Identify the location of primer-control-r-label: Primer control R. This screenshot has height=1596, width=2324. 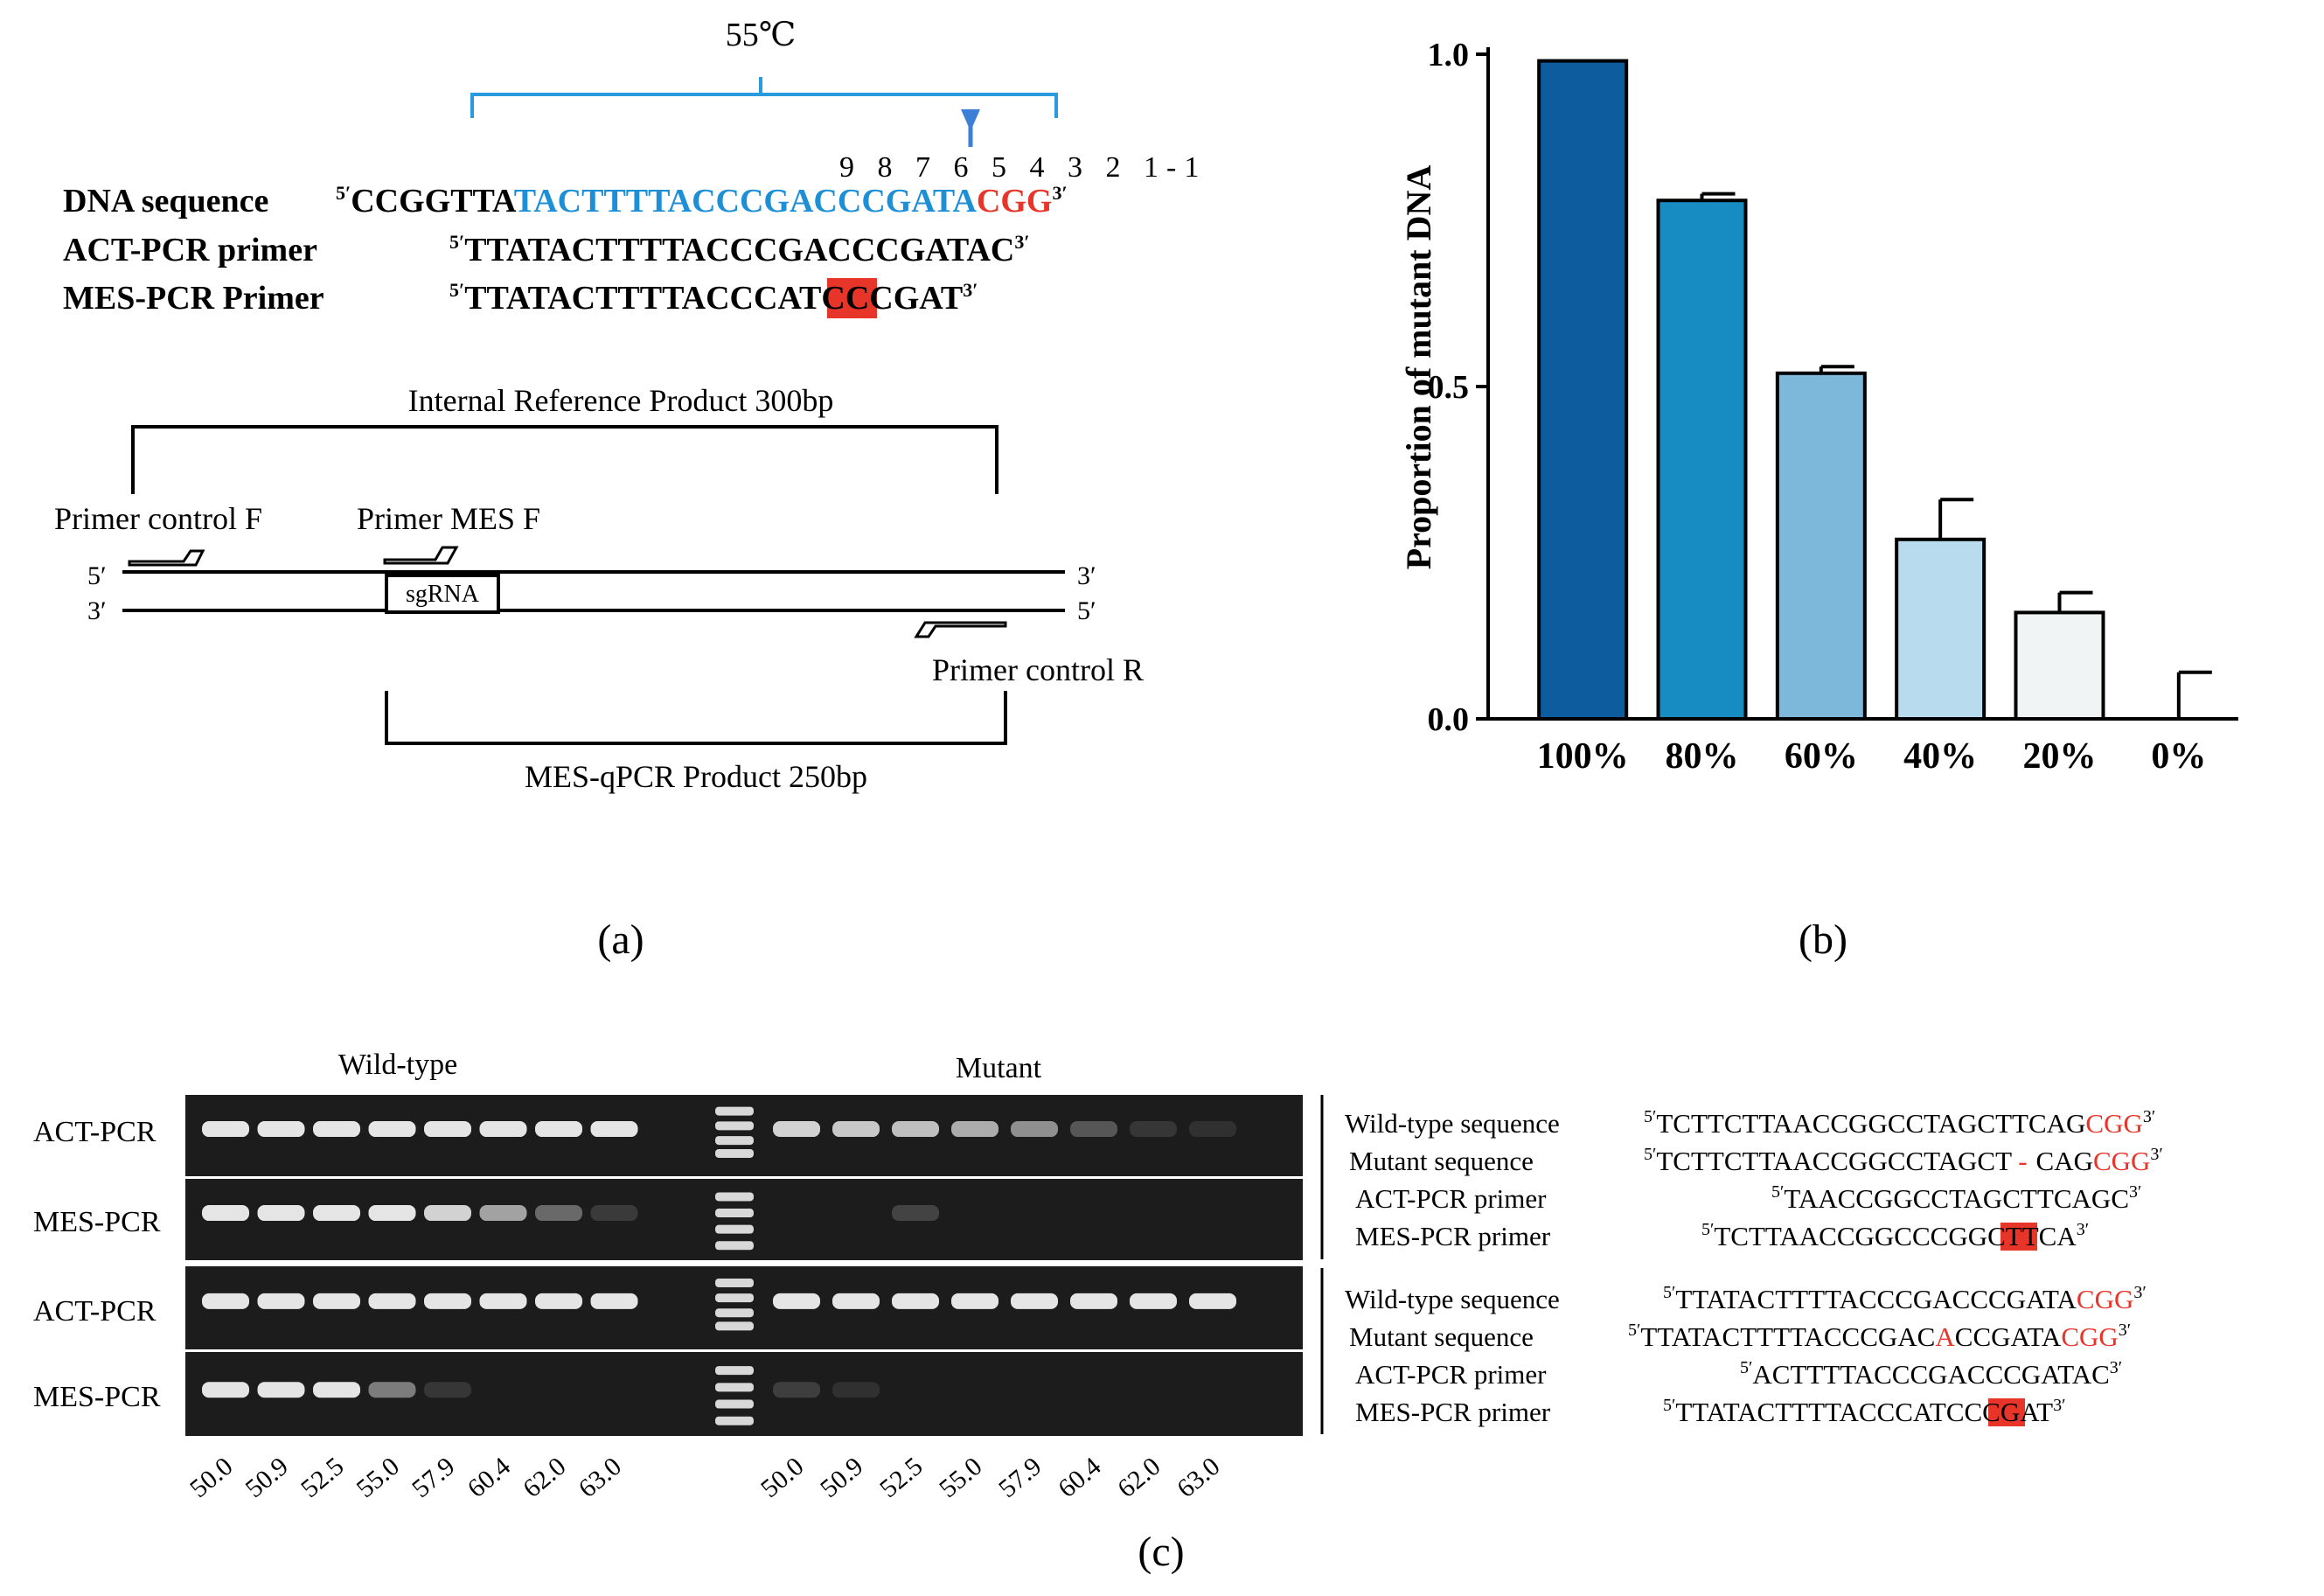
(1038, 669).